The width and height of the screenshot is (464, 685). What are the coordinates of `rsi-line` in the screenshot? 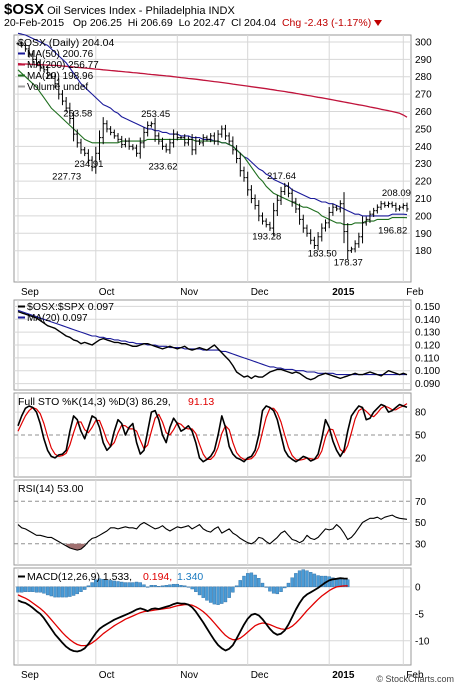 It's located at (212, 532).